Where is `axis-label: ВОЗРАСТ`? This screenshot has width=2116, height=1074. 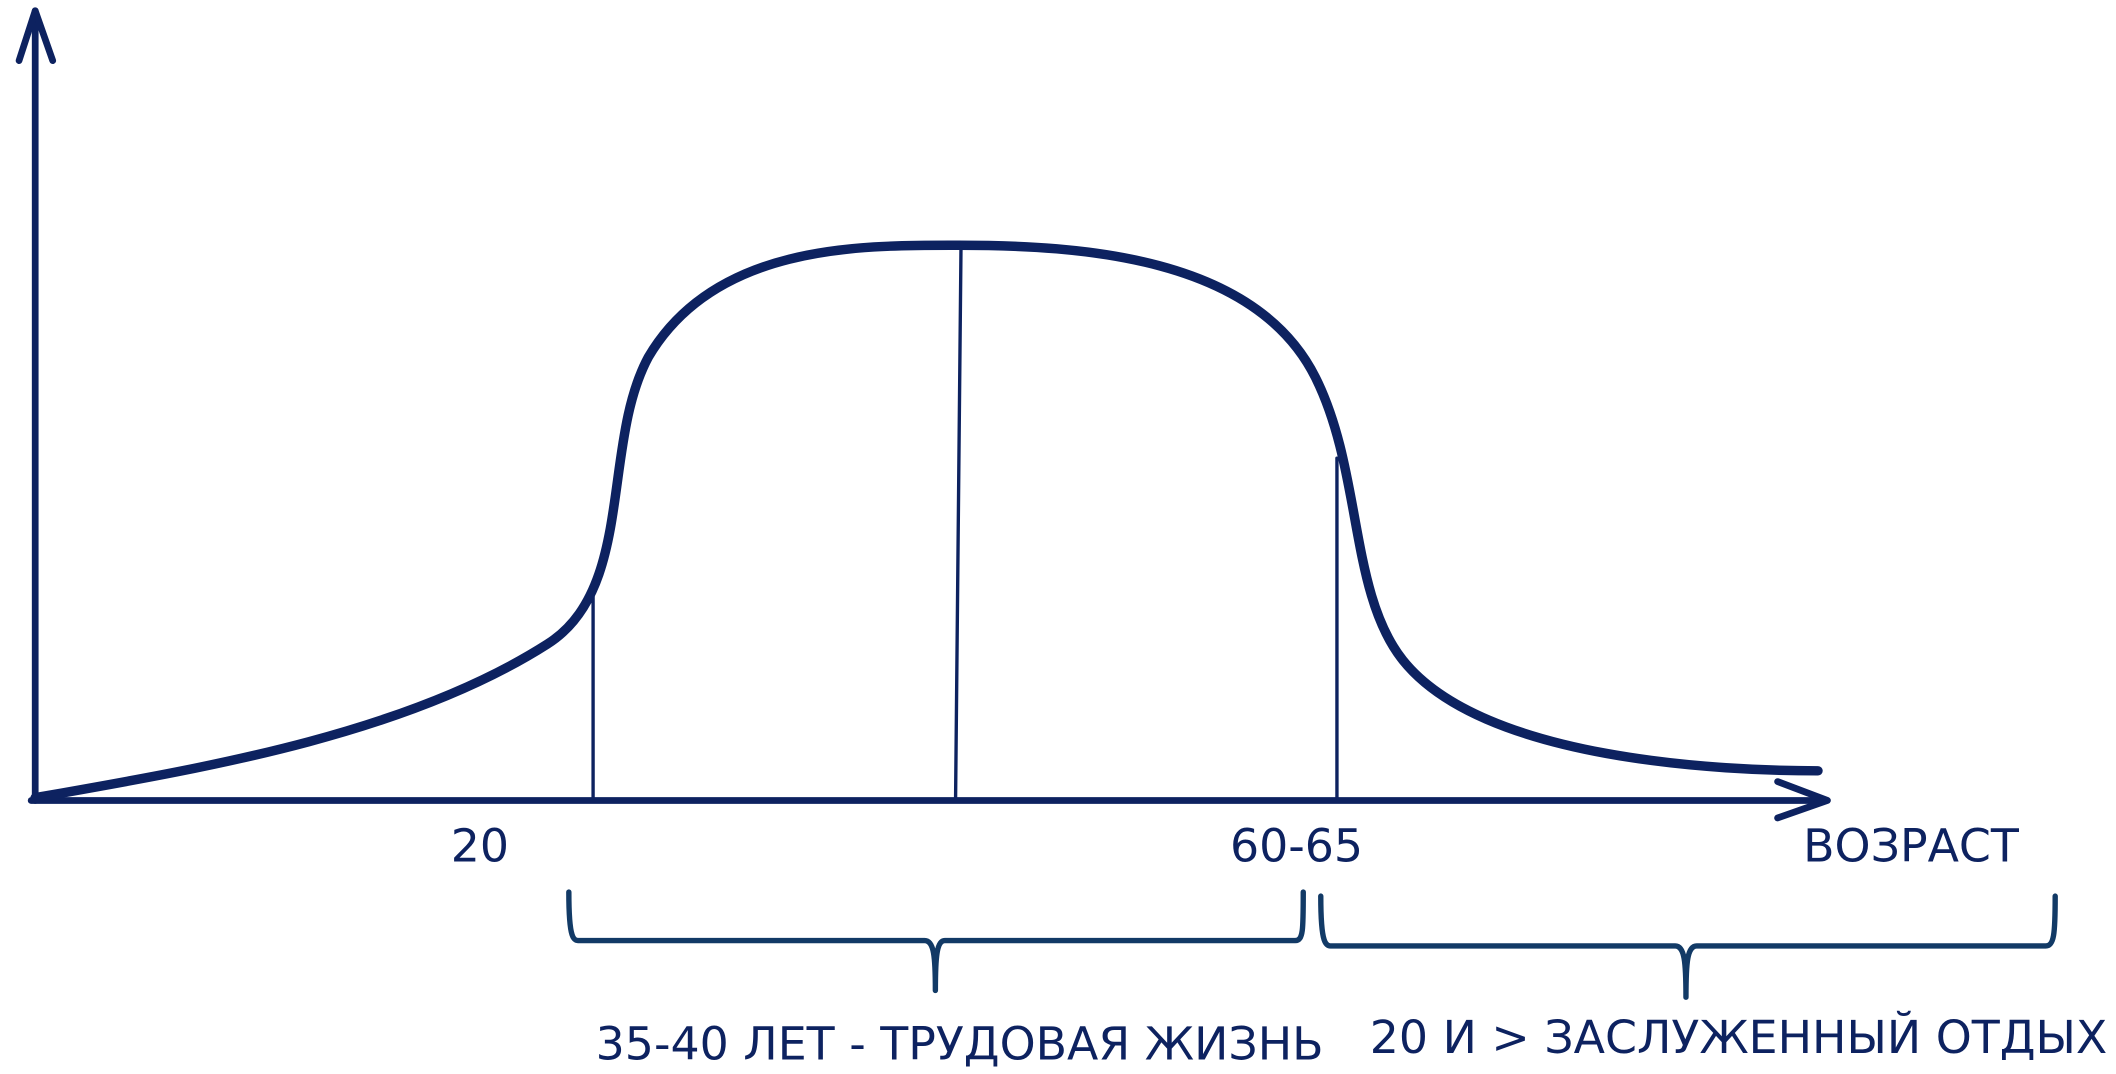 axis-label: ВОЗРАСТ is located at coordinates (1911, 845).